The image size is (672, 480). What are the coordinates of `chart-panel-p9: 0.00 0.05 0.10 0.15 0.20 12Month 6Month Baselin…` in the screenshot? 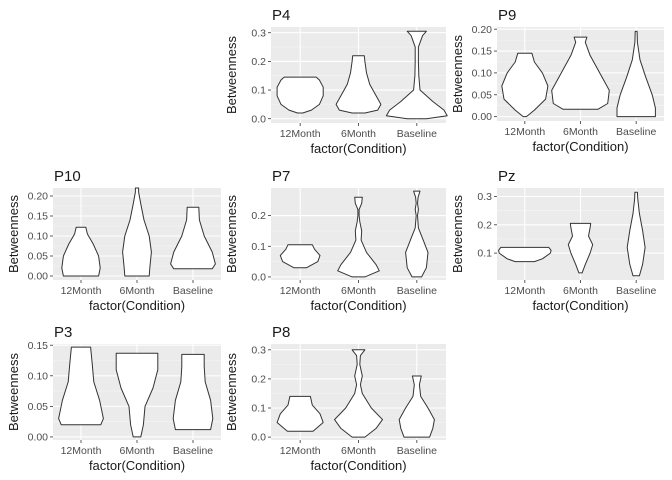 It's located at (557, 80).